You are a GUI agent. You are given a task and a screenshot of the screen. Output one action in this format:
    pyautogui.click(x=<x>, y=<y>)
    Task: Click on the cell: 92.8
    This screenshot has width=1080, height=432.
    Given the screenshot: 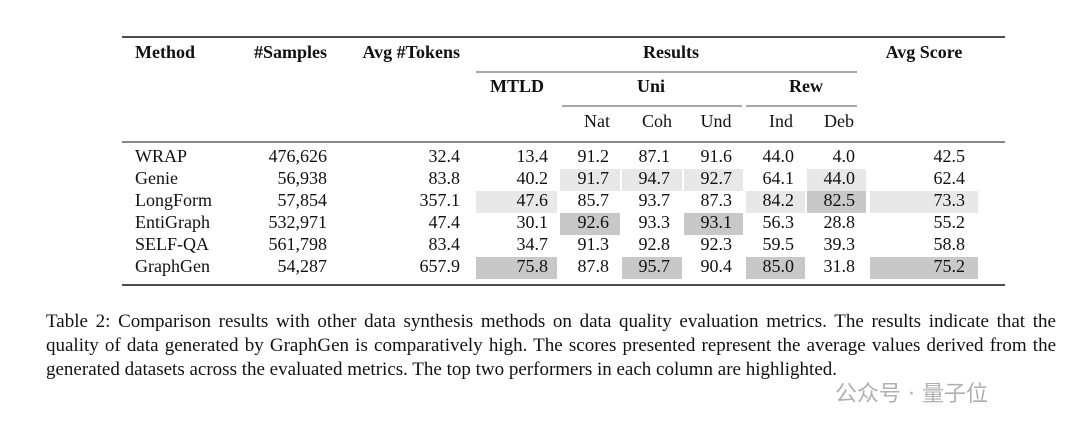 What is the action you would take?
    pyautogui.click(x=655, y=244)
    